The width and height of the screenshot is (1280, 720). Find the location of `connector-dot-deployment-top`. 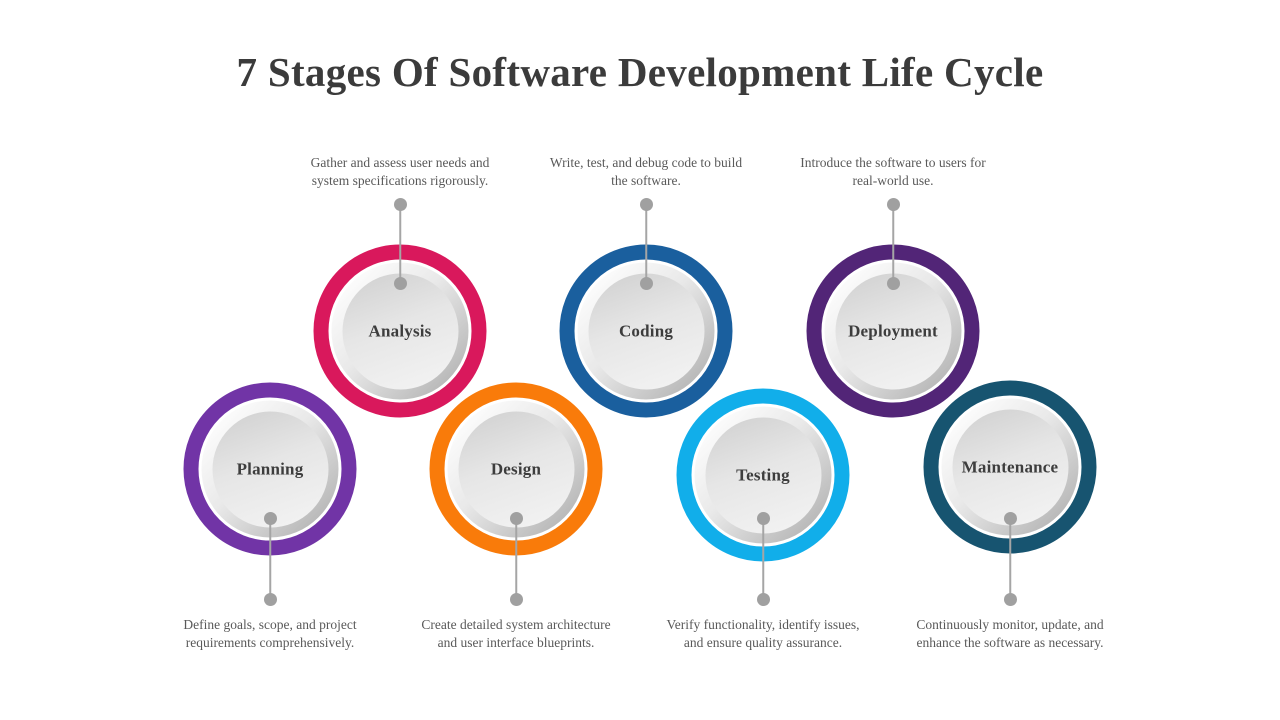

connector-dot-deployment-top is located at coordinates (893, 204).